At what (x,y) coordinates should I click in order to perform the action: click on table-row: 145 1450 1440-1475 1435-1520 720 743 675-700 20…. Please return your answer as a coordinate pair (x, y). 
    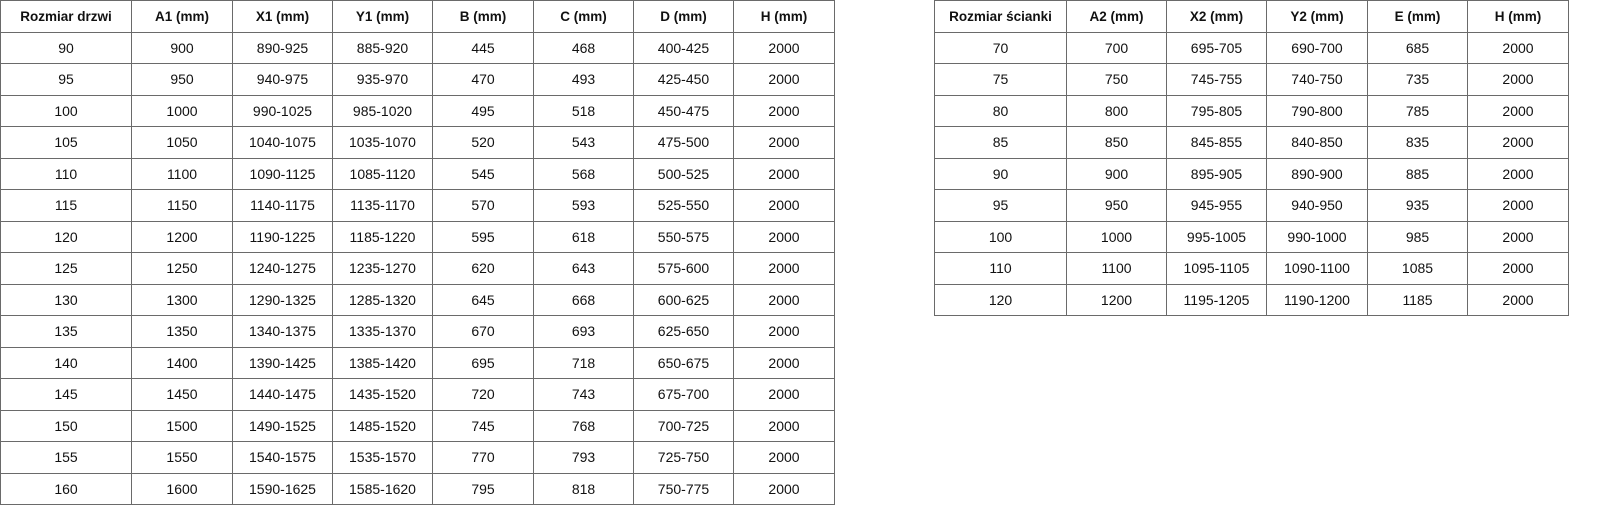
    Looking at the image, I should click on (417, 394).